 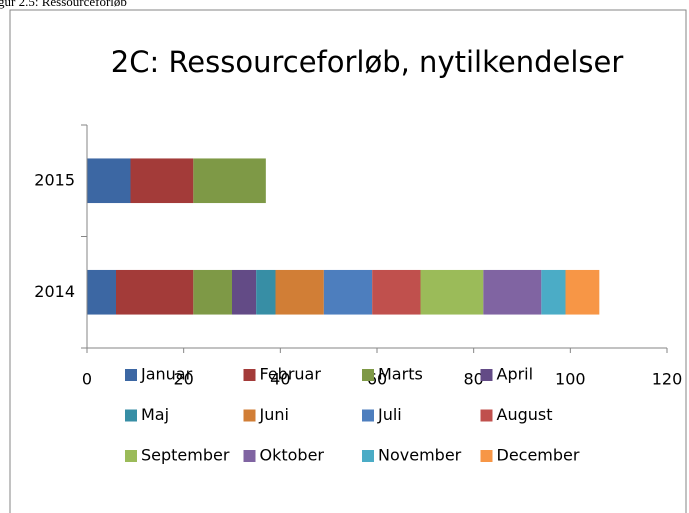 I want to click on legend-label: September, so click(x=185, y=455).